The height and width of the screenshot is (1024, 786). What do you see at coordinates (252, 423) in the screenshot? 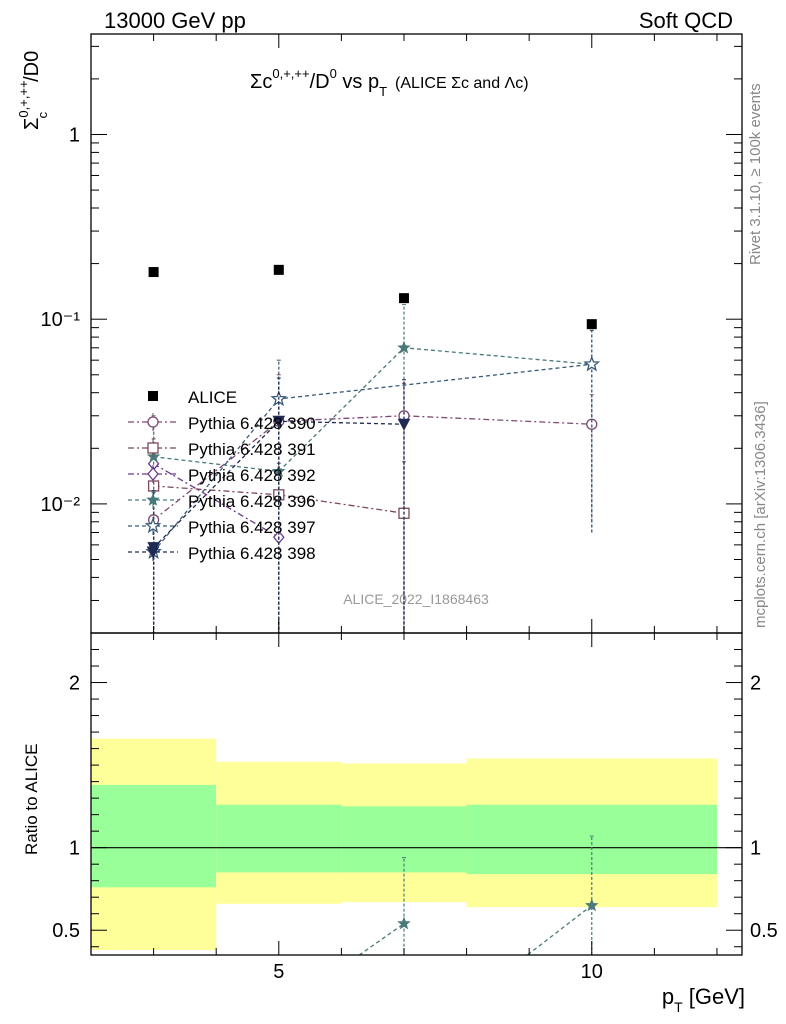
I see `legend-label-0: Pythia 6.428 390` at bounding box center [252, 423].